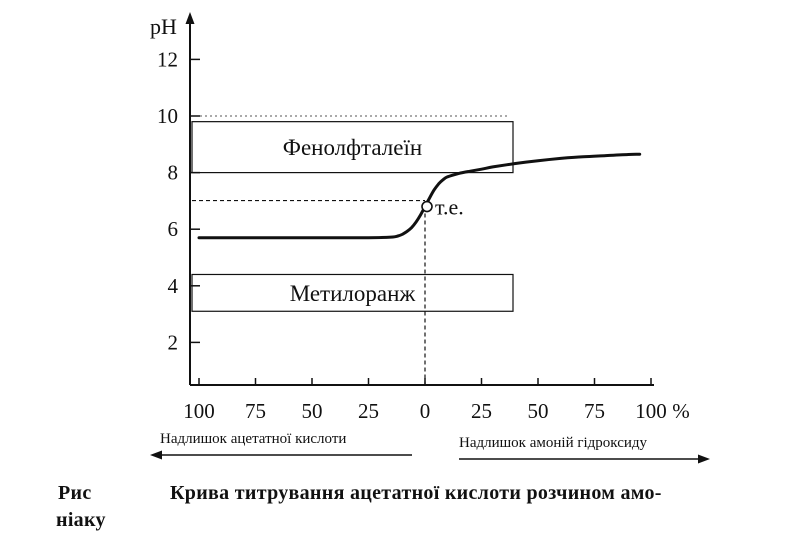  Describe the element at coordinates (81, 520) in the screenshot. I see `figure-caption-continuation: ніаку` at that location.